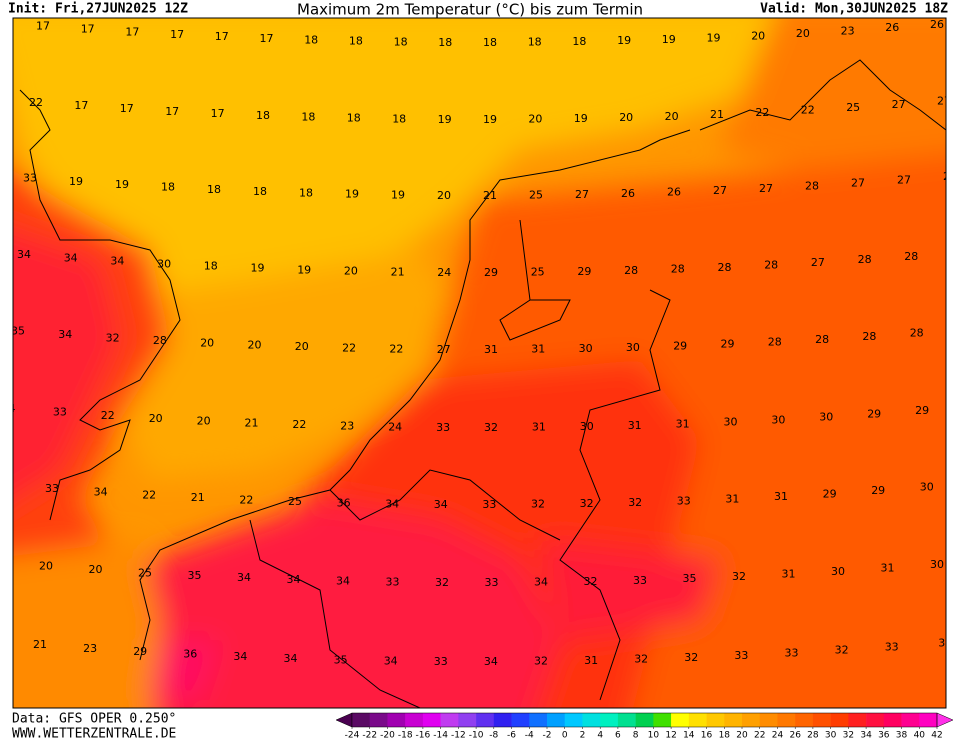 The width and height of the screenshot is (959, 741). Describe the element at coordinates (352, 736) in the screenshot. I see `legend-tick-label: -24` at that location.